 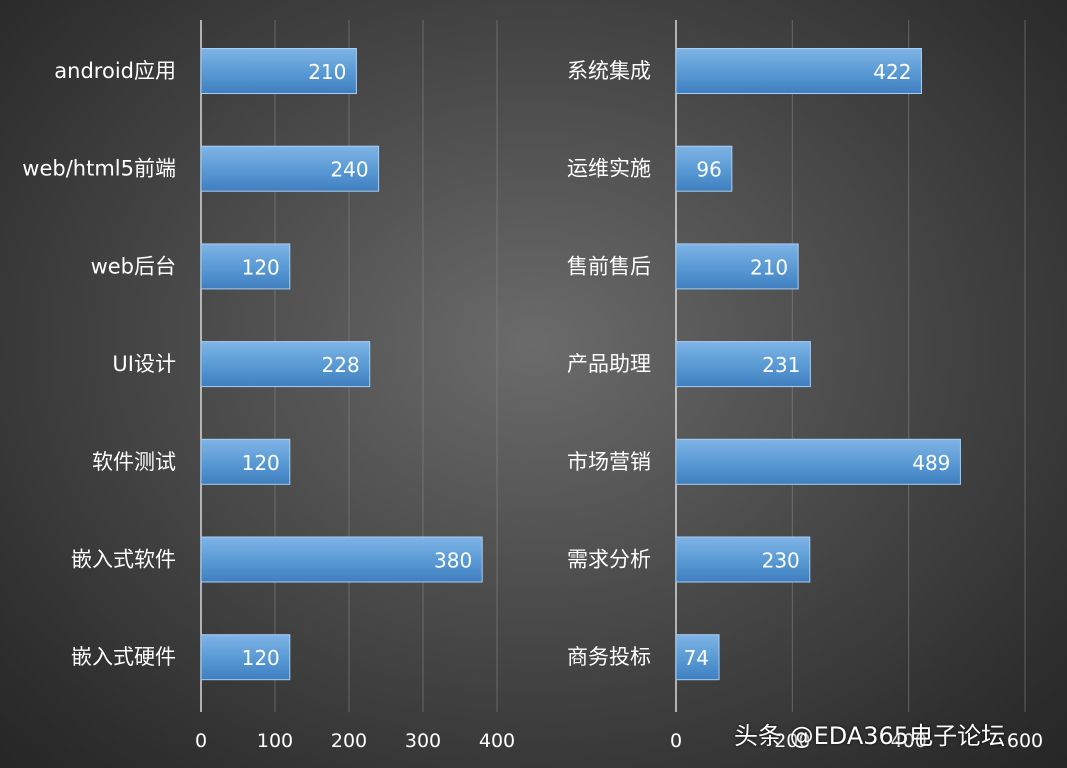 I want to click on x-tick-label: 100, so click(x=275, y=741).